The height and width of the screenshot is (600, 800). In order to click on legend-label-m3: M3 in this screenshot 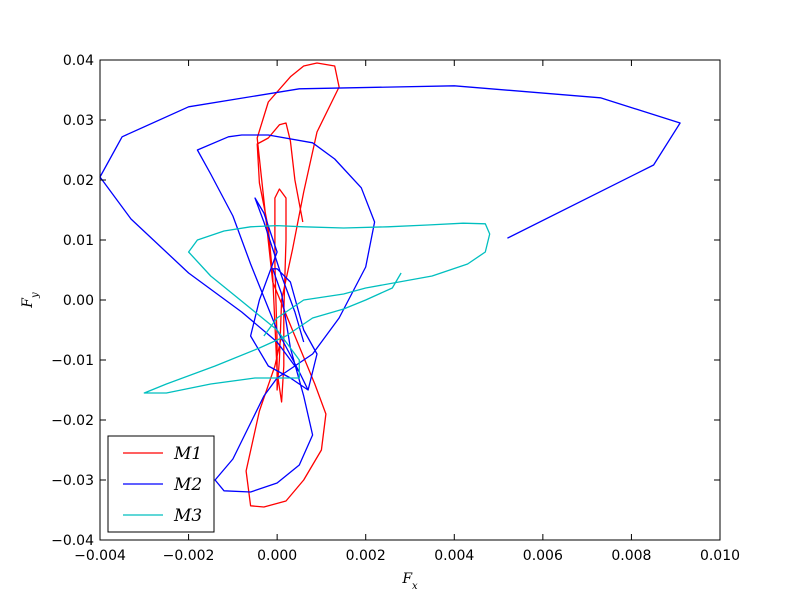, I will do `click(187, 516)`.